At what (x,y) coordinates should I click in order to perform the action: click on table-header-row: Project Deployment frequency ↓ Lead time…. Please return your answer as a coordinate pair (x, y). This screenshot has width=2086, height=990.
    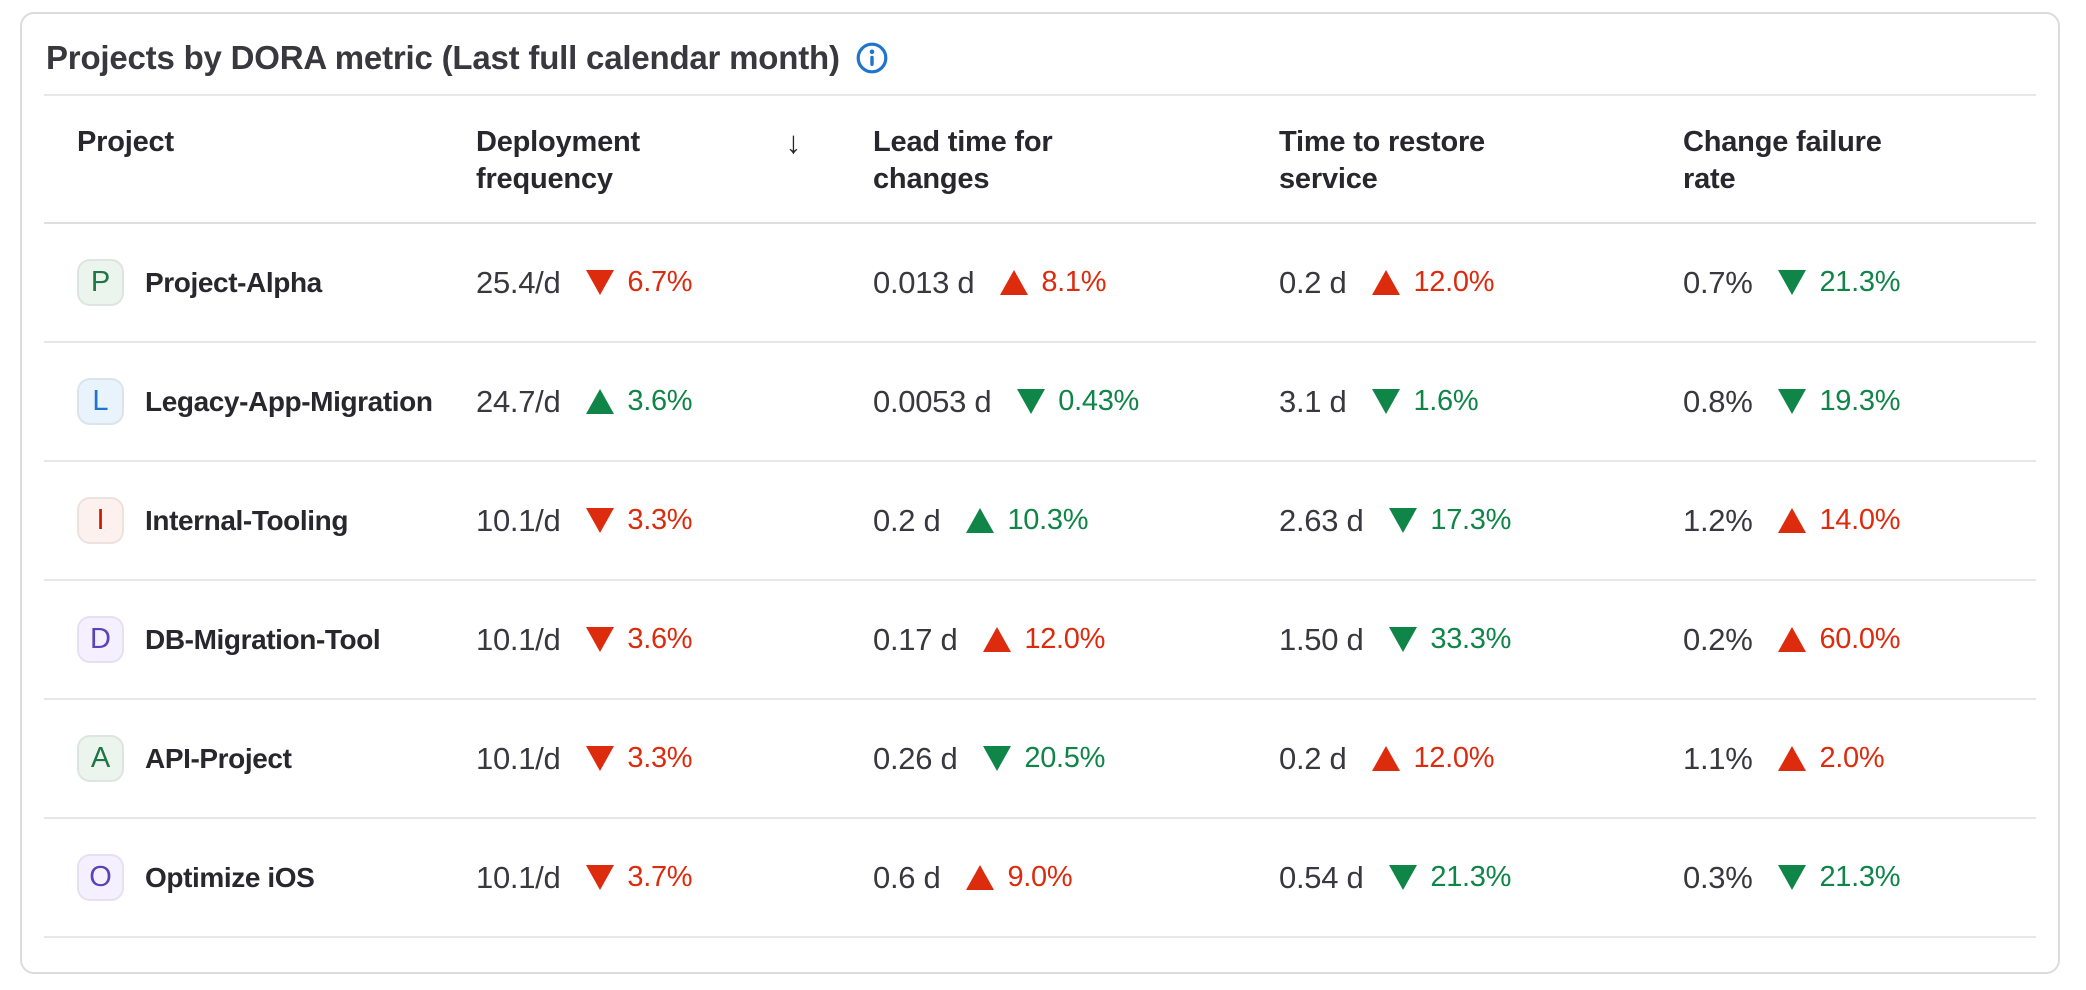
    Looking at the image, I should click on (1040, 160).